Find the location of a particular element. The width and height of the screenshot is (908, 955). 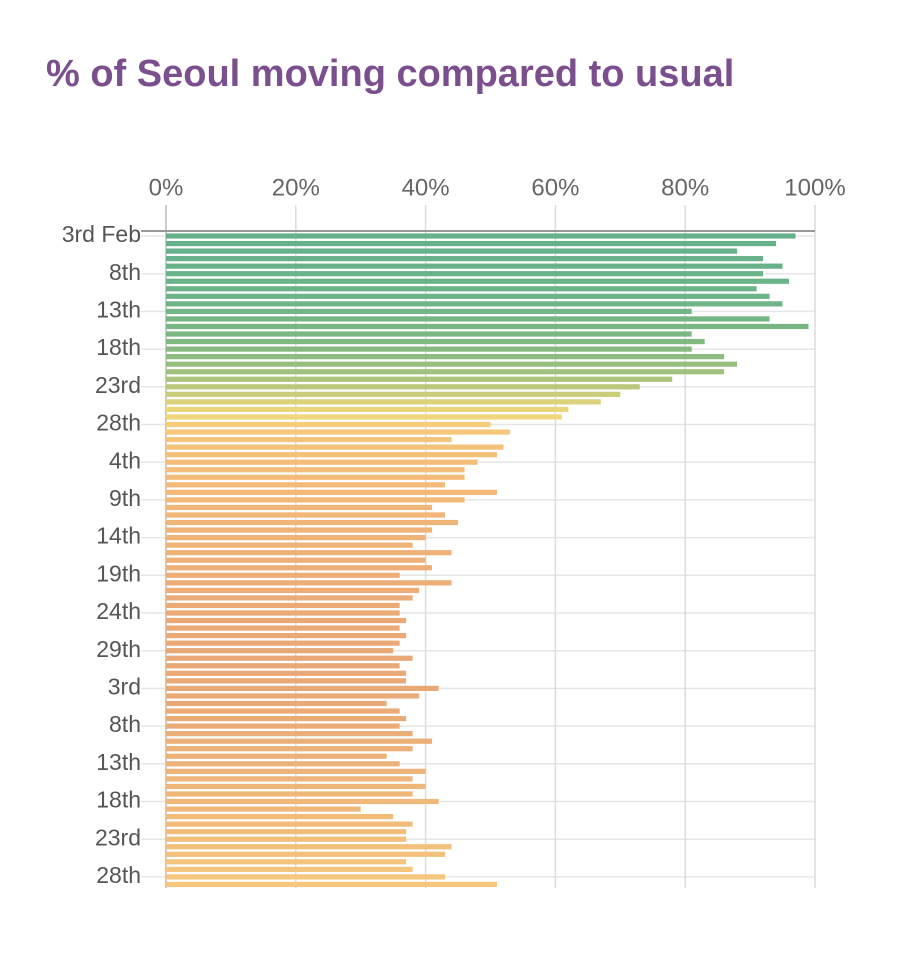

y-tick-label: 29th is located at coordinates (118, 649).